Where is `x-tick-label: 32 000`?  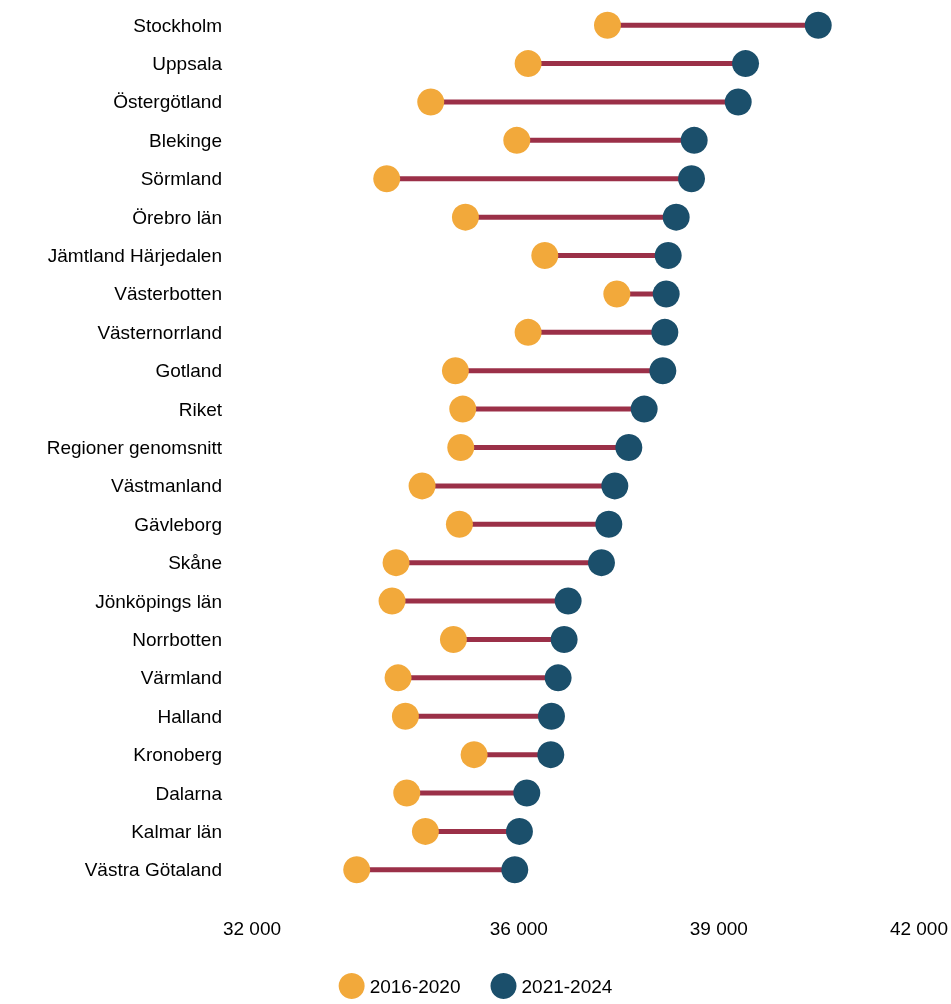 x-tick-label: 32 000 is located at coordinates (252, 928).